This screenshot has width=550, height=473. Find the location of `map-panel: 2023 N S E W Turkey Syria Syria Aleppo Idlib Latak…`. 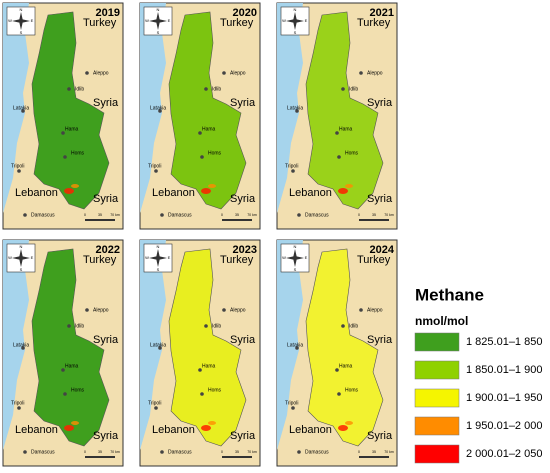

map-panel: 2023 N S E W Turkey Syria Syria Aleppo Idlib Latak… is located at coordinates (200, 353).